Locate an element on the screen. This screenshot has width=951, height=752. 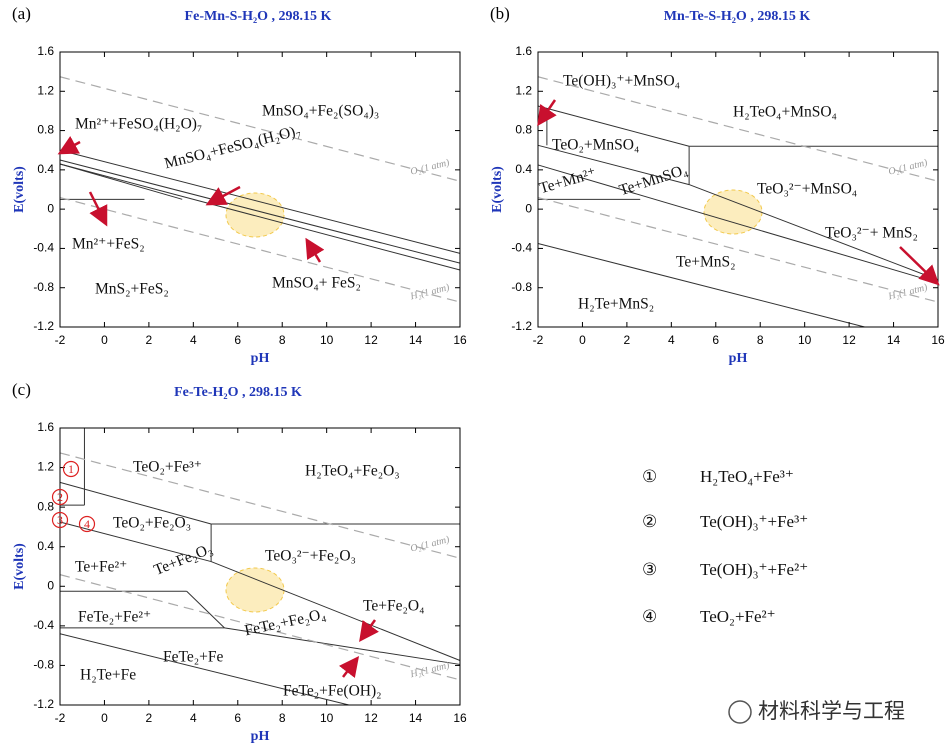
legend-text: Te(OH)₃⁺+Fe²⁺ is located at coordinates (754, 569).